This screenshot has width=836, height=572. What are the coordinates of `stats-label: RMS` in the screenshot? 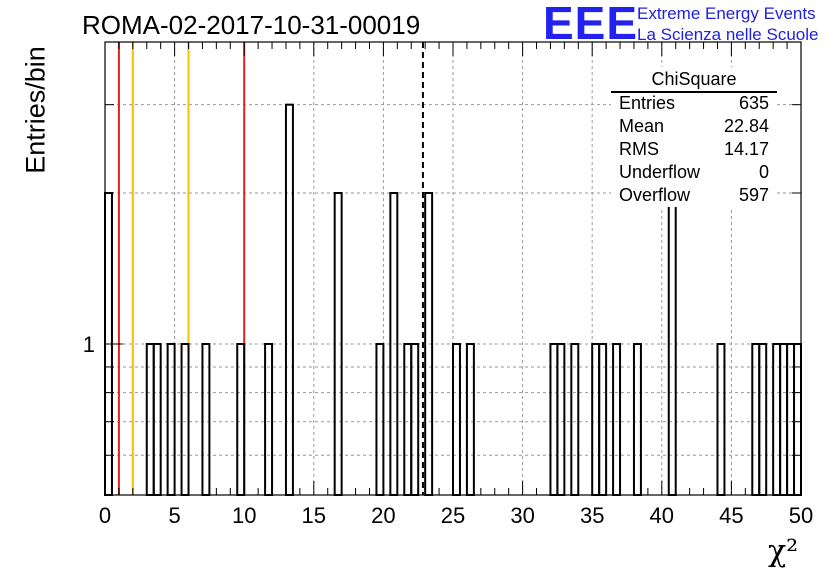 It's located at (639, 149).